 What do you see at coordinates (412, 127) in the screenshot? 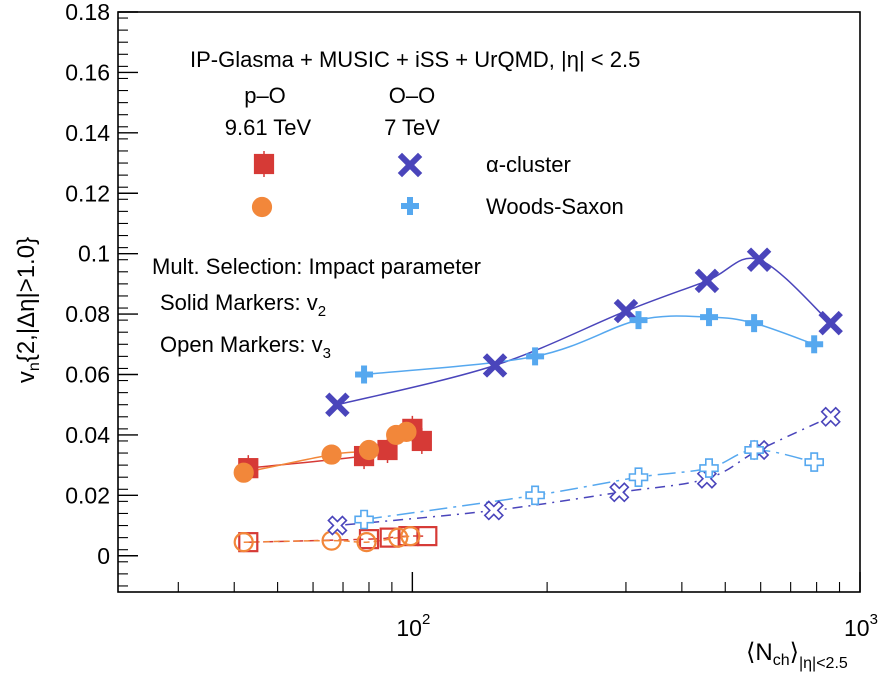
I see `legend-col2-energy: 7 TeV` at bounding box center [412, 127].